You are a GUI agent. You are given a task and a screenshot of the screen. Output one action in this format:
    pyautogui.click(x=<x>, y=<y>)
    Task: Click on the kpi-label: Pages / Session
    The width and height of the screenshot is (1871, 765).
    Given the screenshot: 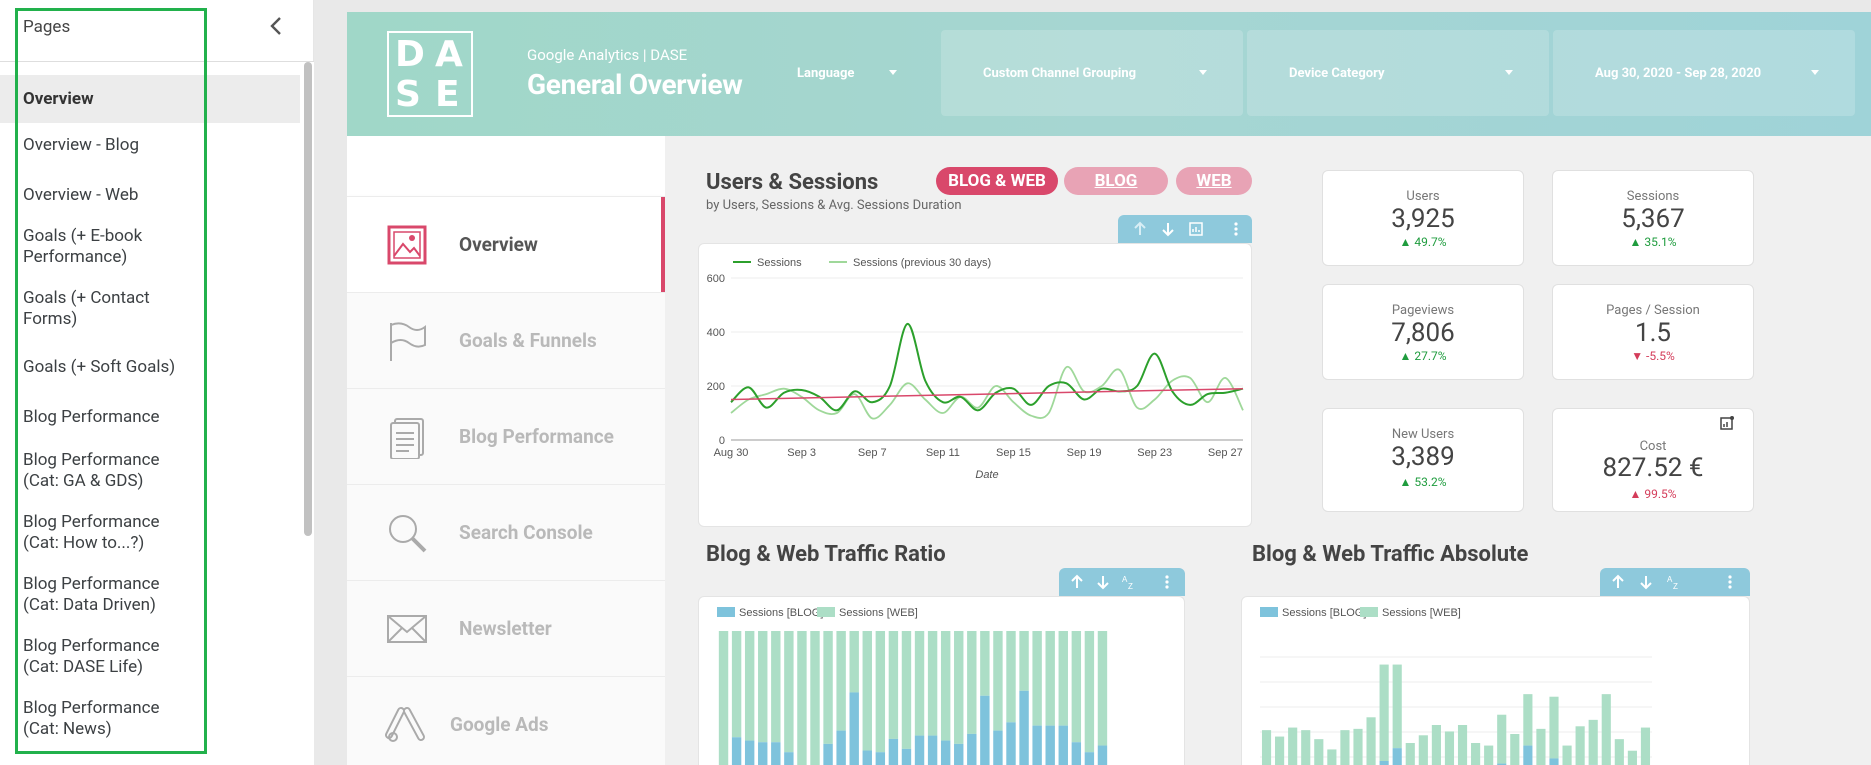 What is the action you would take?
    pyautogui.click(x=1653, y=310)
    